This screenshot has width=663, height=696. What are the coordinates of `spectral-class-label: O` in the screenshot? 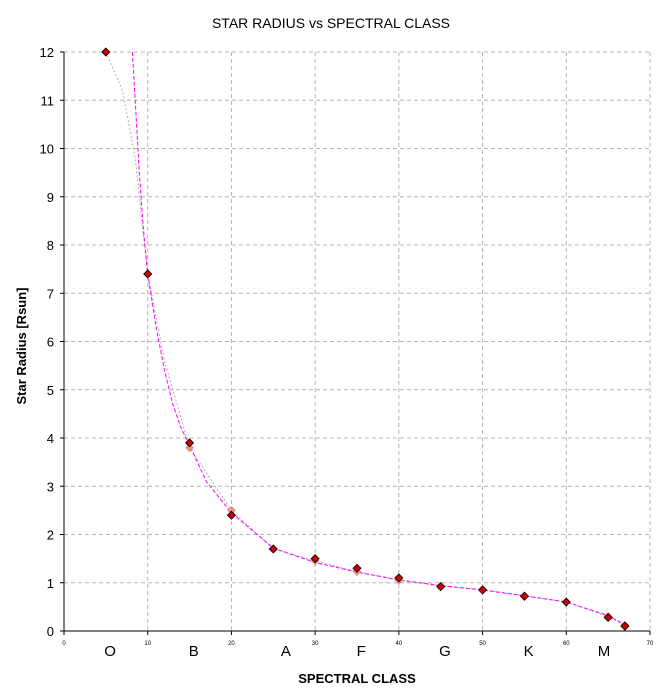 It's located at (110, 651).